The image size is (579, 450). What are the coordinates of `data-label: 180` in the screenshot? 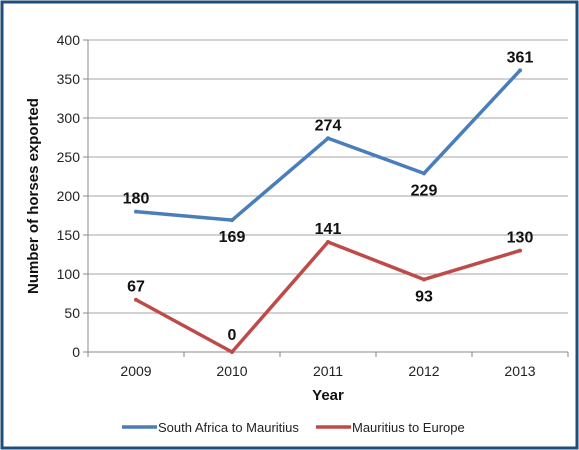 It's located at (136, 199).